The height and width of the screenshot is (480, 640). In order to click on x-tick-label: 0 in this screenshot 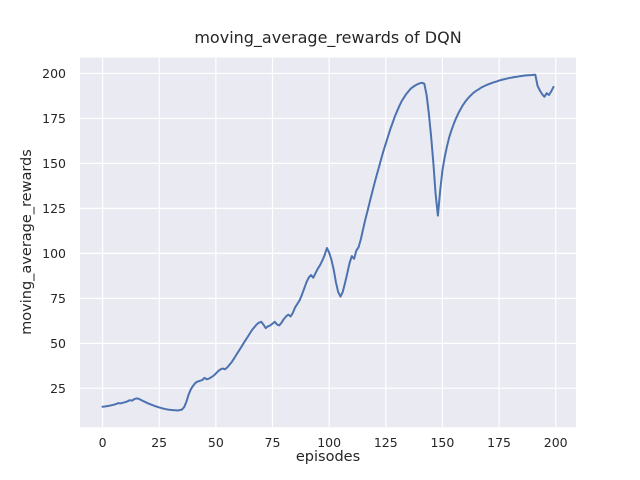, I will do `click(103, 442)`.